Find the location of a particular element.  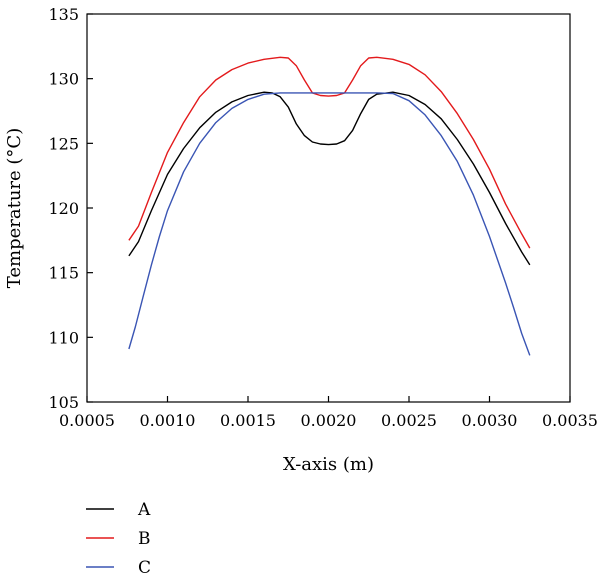

y-axis-title: Temperature (°C) is located at coordinates (14, 208).